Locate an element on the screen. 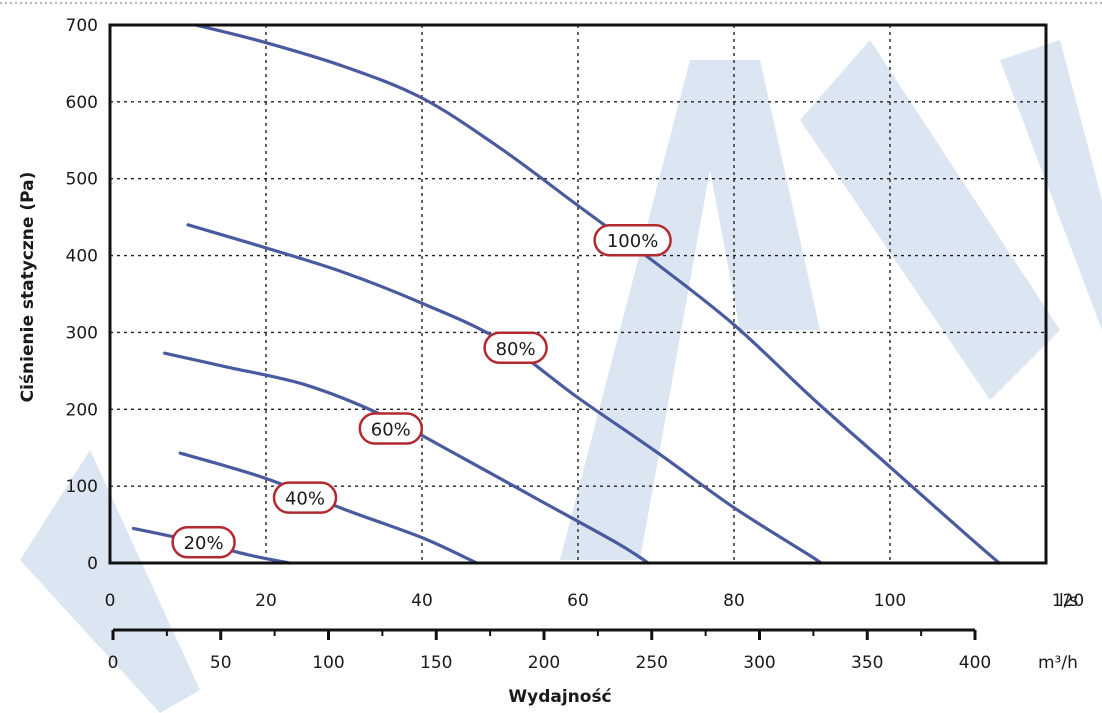 The image size is (1102, 713). curve-label-text-2: 60% is located at coordinates (391, 430).